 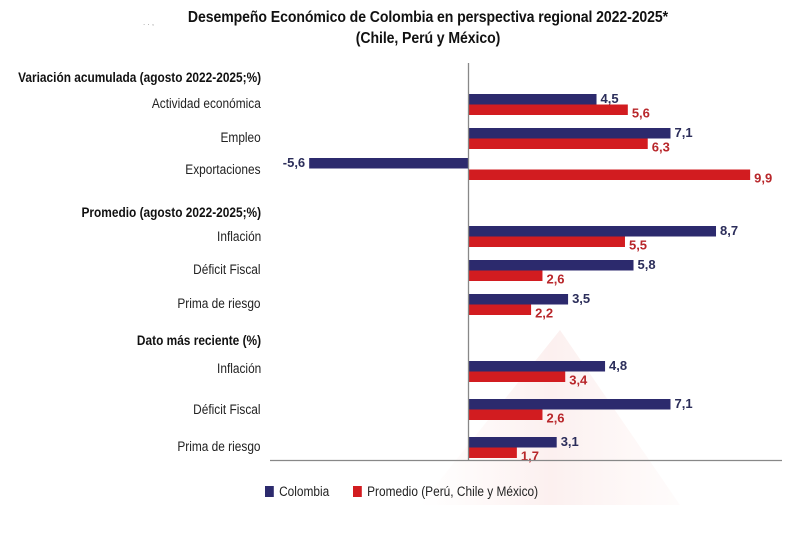 I want to click on data-label-colombia: 3,5, so click(x=581, y=298).